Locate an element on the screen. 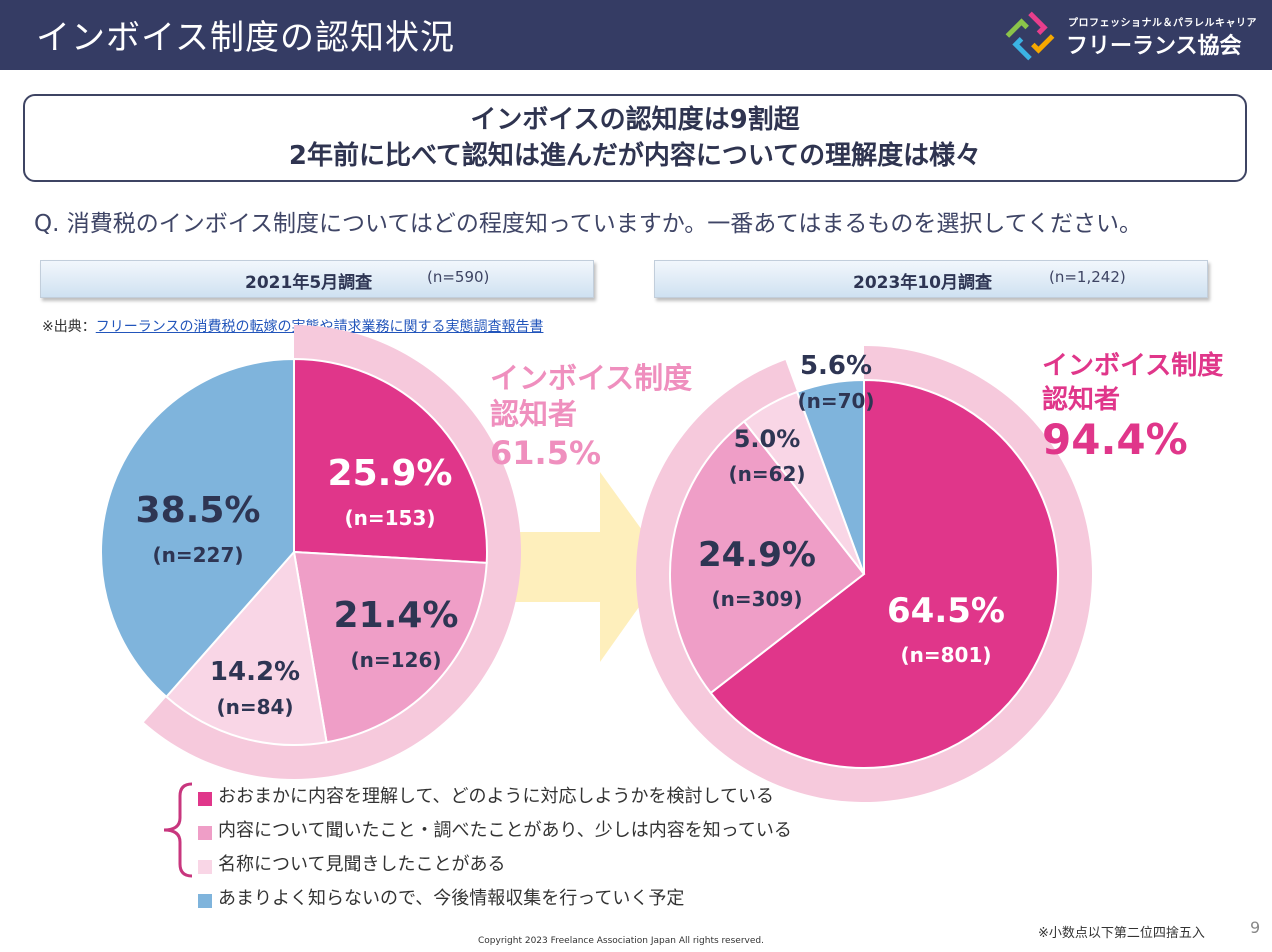 This screenshot has height=952, width=1272. pie-count-label: (n=227) is located at coordinates (197, 555).